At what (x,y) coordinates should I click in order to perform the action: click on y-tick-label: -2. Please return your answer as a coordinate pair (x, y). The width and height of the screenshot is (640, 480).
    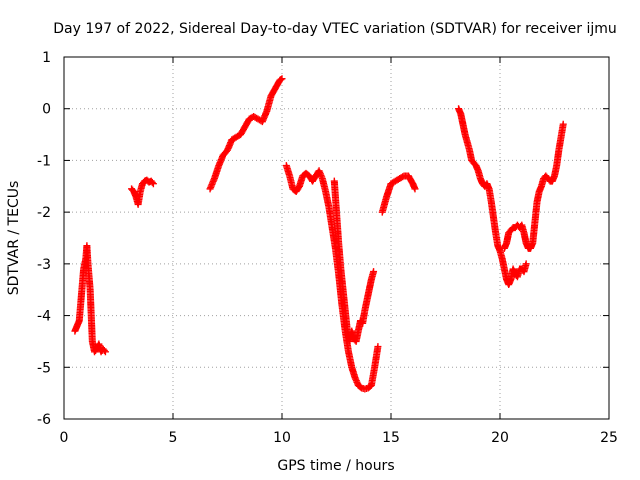
    Looking at the image, I should click on (44, 213).